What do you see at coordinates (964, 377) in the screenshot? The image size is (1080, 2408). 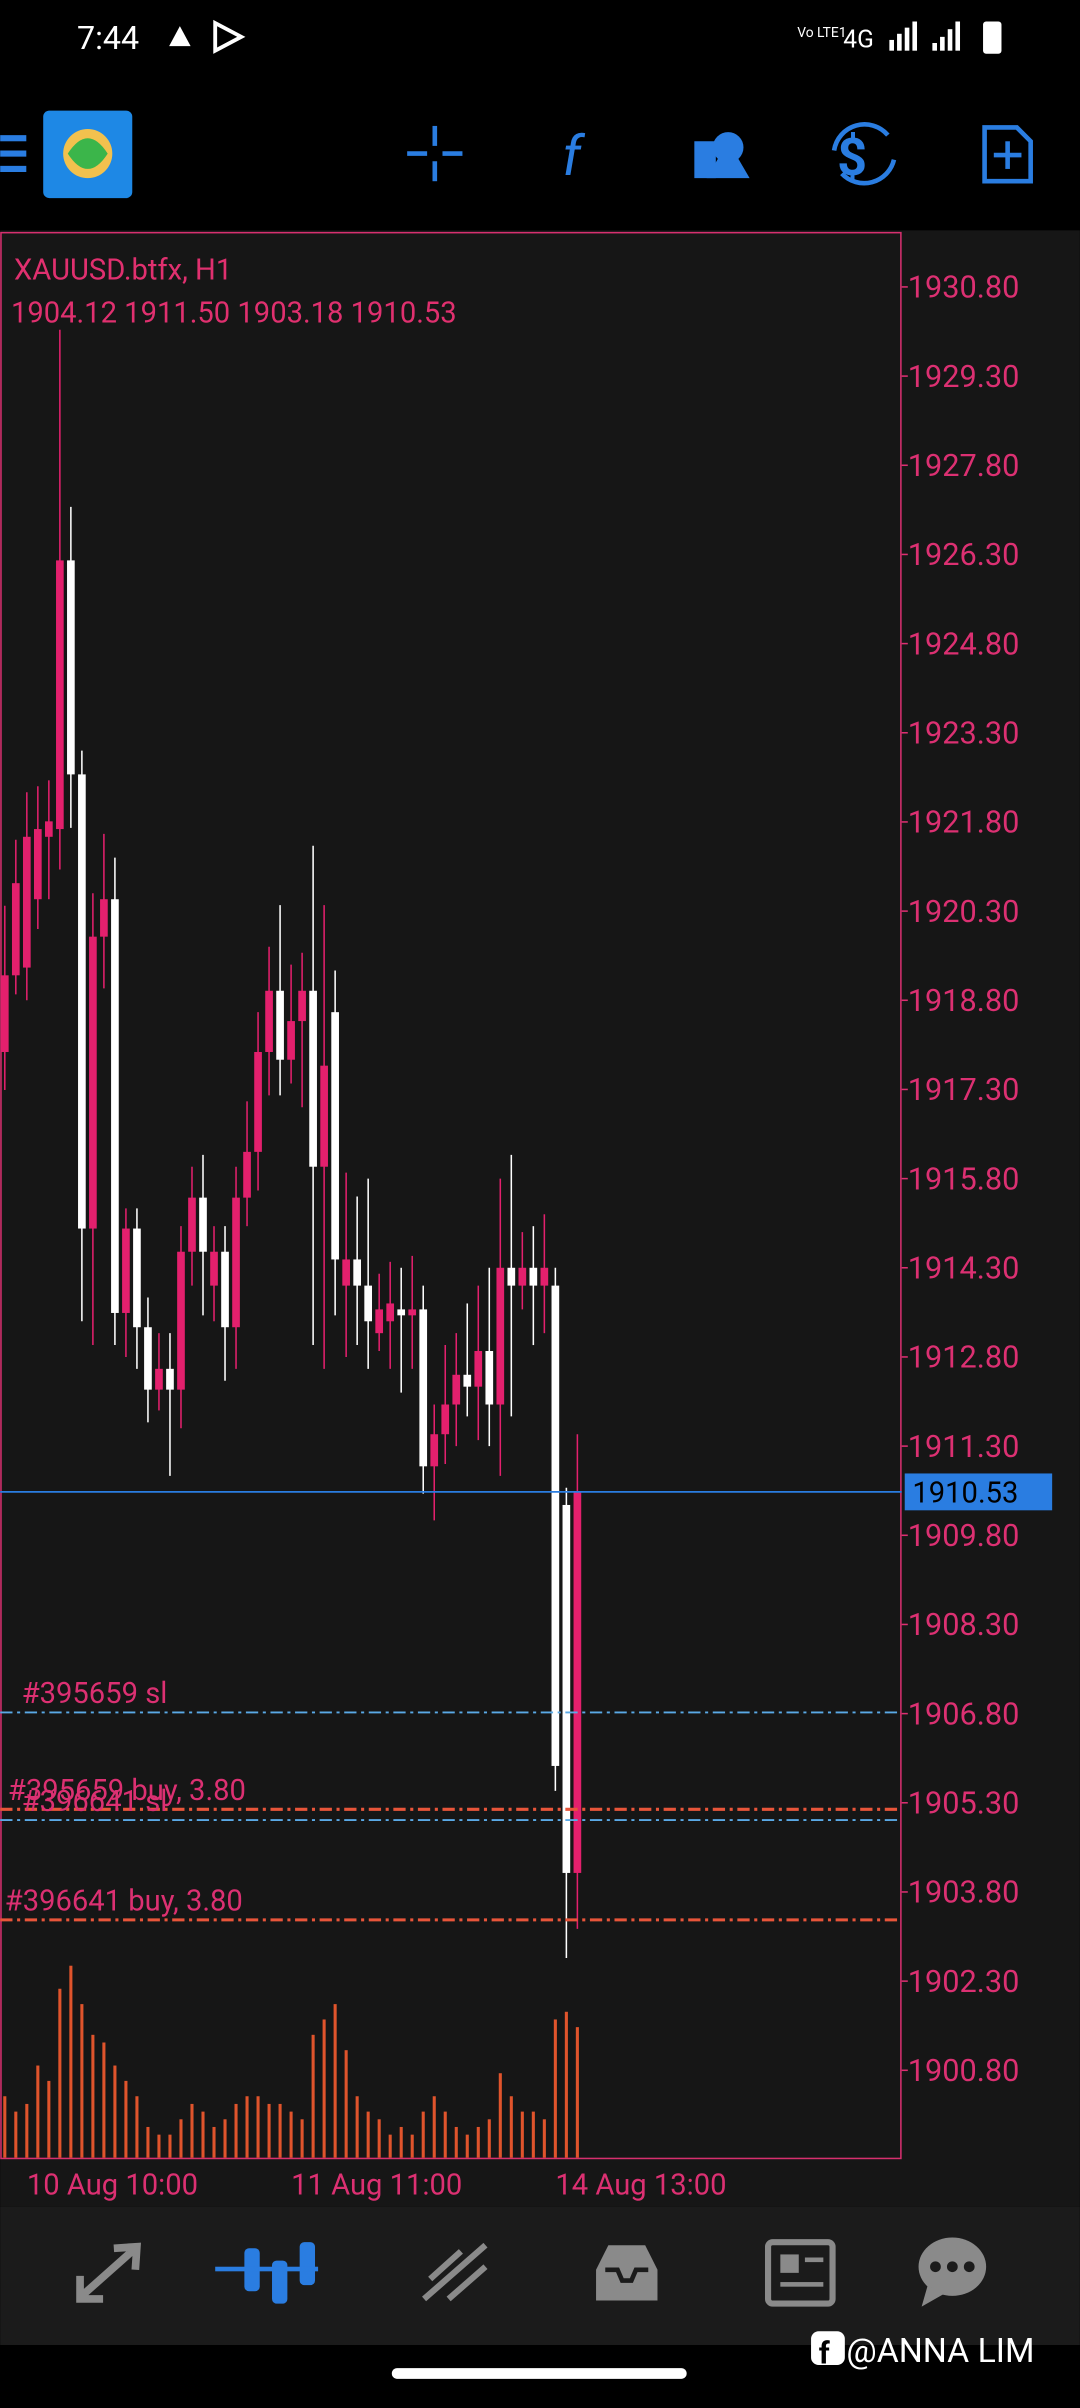 I see `y-tick-label: 1929.30` at bounding box center [964, 377].